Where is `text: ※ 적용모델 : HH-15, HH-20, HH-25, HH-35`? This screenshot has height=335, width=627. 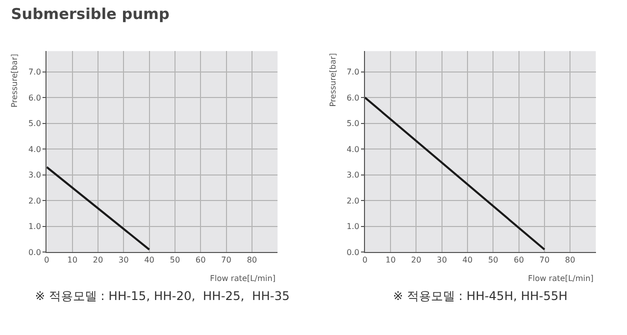
text: ※ 적용모델 : HH-15, HH-20, HH-25, HH-35 is located at coordinates (162, 296).